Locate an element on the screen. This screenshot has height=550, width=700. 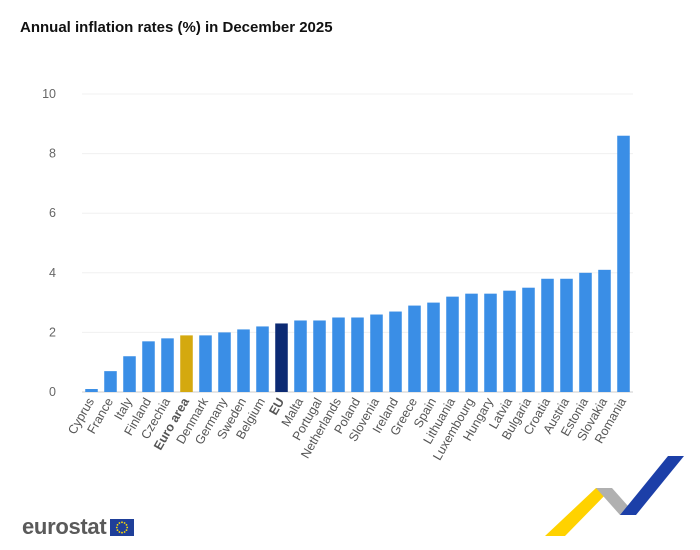
swoosh-yellow is located at coordinates (578, 512).